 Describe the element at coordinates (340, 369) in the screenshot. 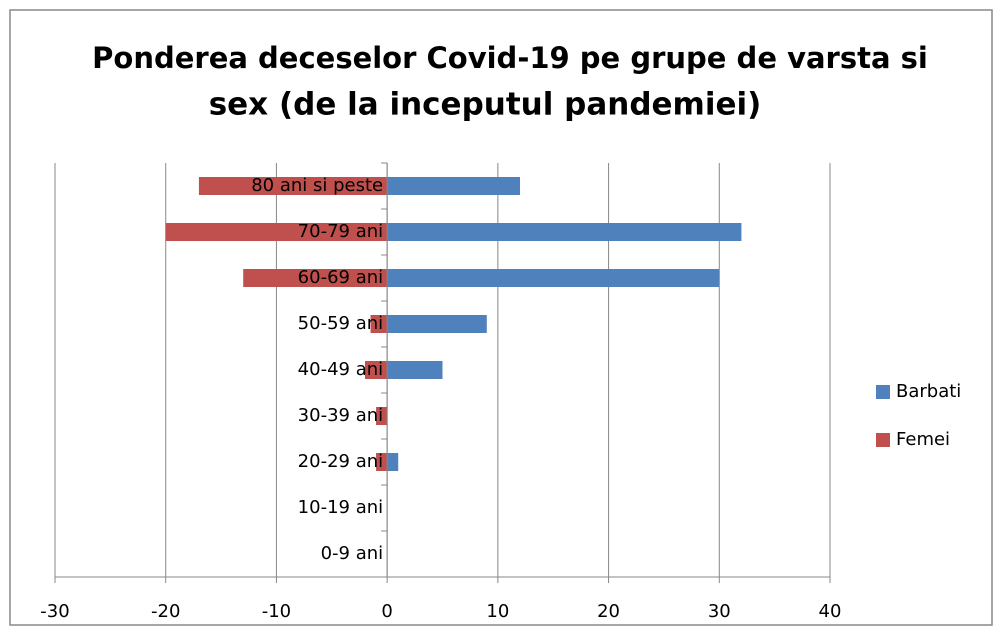

I see `y-tick-label: 40-49 ani` at that location.